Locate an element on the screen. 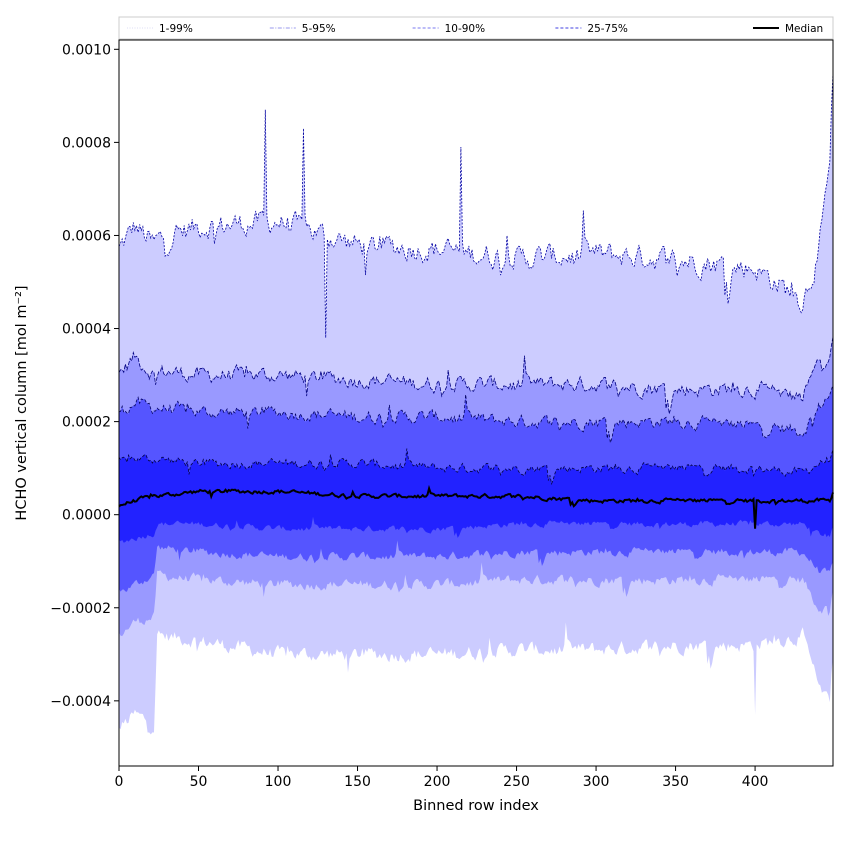 This screenshot has height=850, width=850. legend-label: 25-75% is located at coordinates (607, 29).